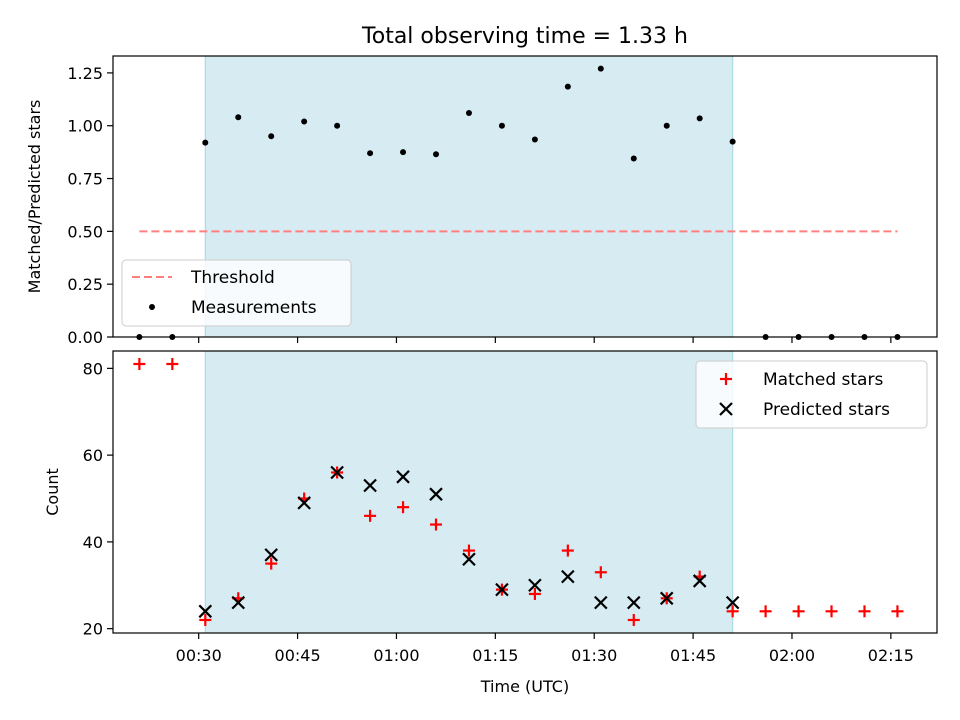 The image size is (960, 720). I want to click on x-tick-label: 00:30, so click(199, 655).